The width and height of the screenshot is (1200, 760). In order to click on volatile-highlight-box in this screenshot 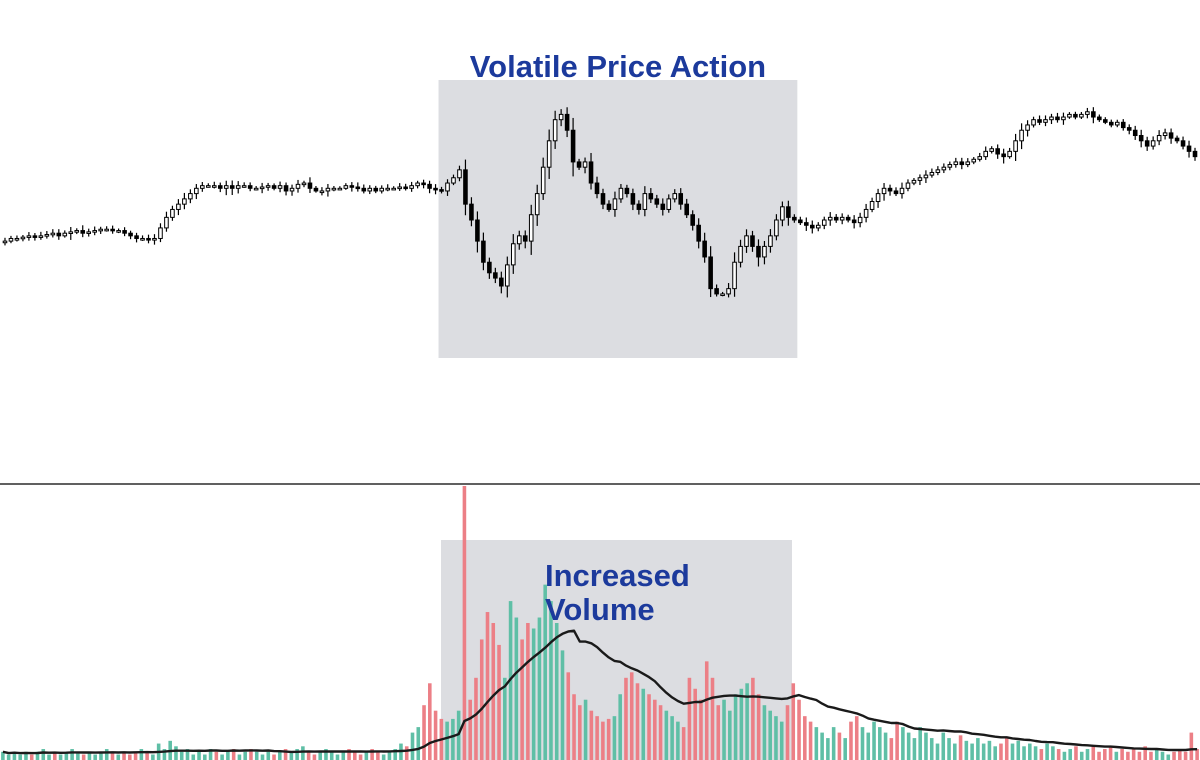, I will do `click(618, 219)`.